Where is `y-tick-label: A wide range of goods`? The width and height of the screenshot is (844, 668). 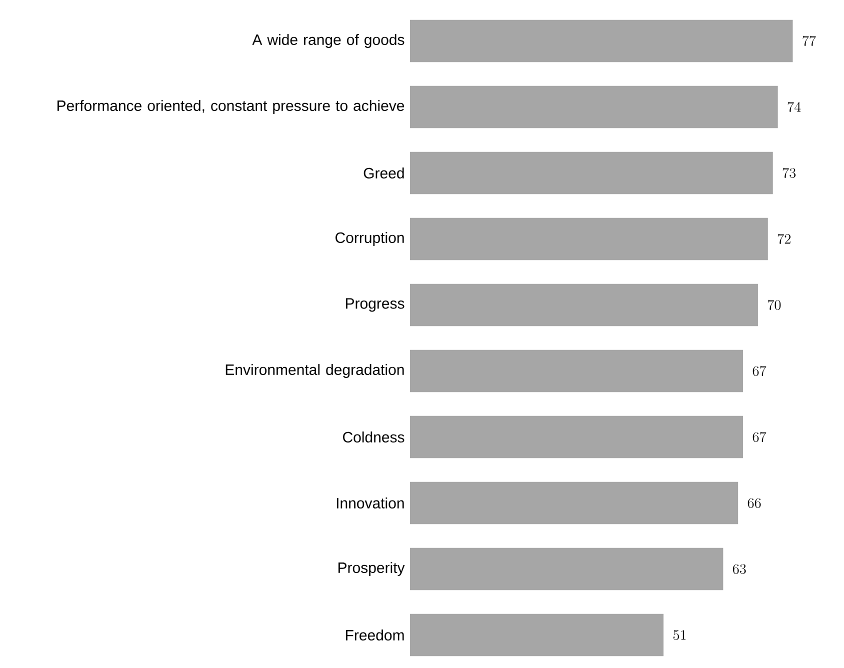
y-tick-label: A wide range of goods is located at coordinates (328, 41).